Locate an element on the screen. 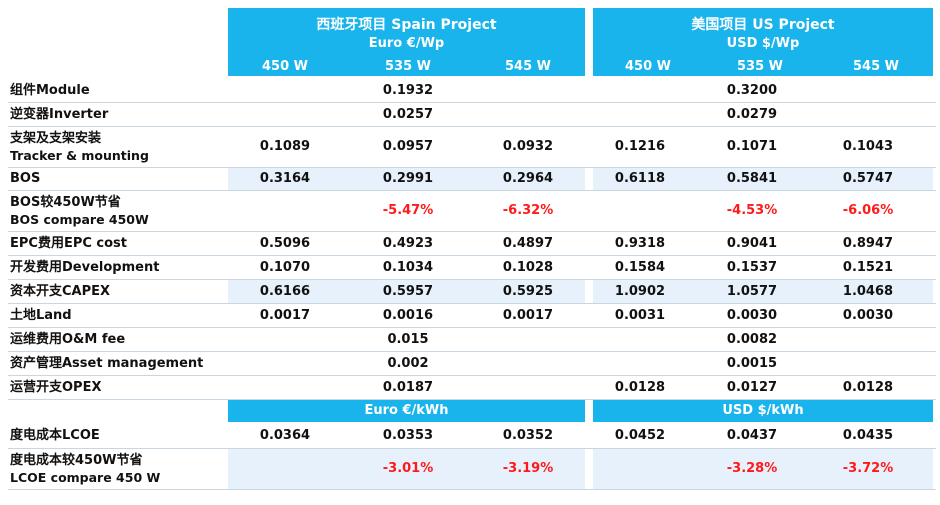 Image resolution: width=940 pixels, height=505 pixels. spain-value-cell: 0.5096 is located at coordinates (285, 243).